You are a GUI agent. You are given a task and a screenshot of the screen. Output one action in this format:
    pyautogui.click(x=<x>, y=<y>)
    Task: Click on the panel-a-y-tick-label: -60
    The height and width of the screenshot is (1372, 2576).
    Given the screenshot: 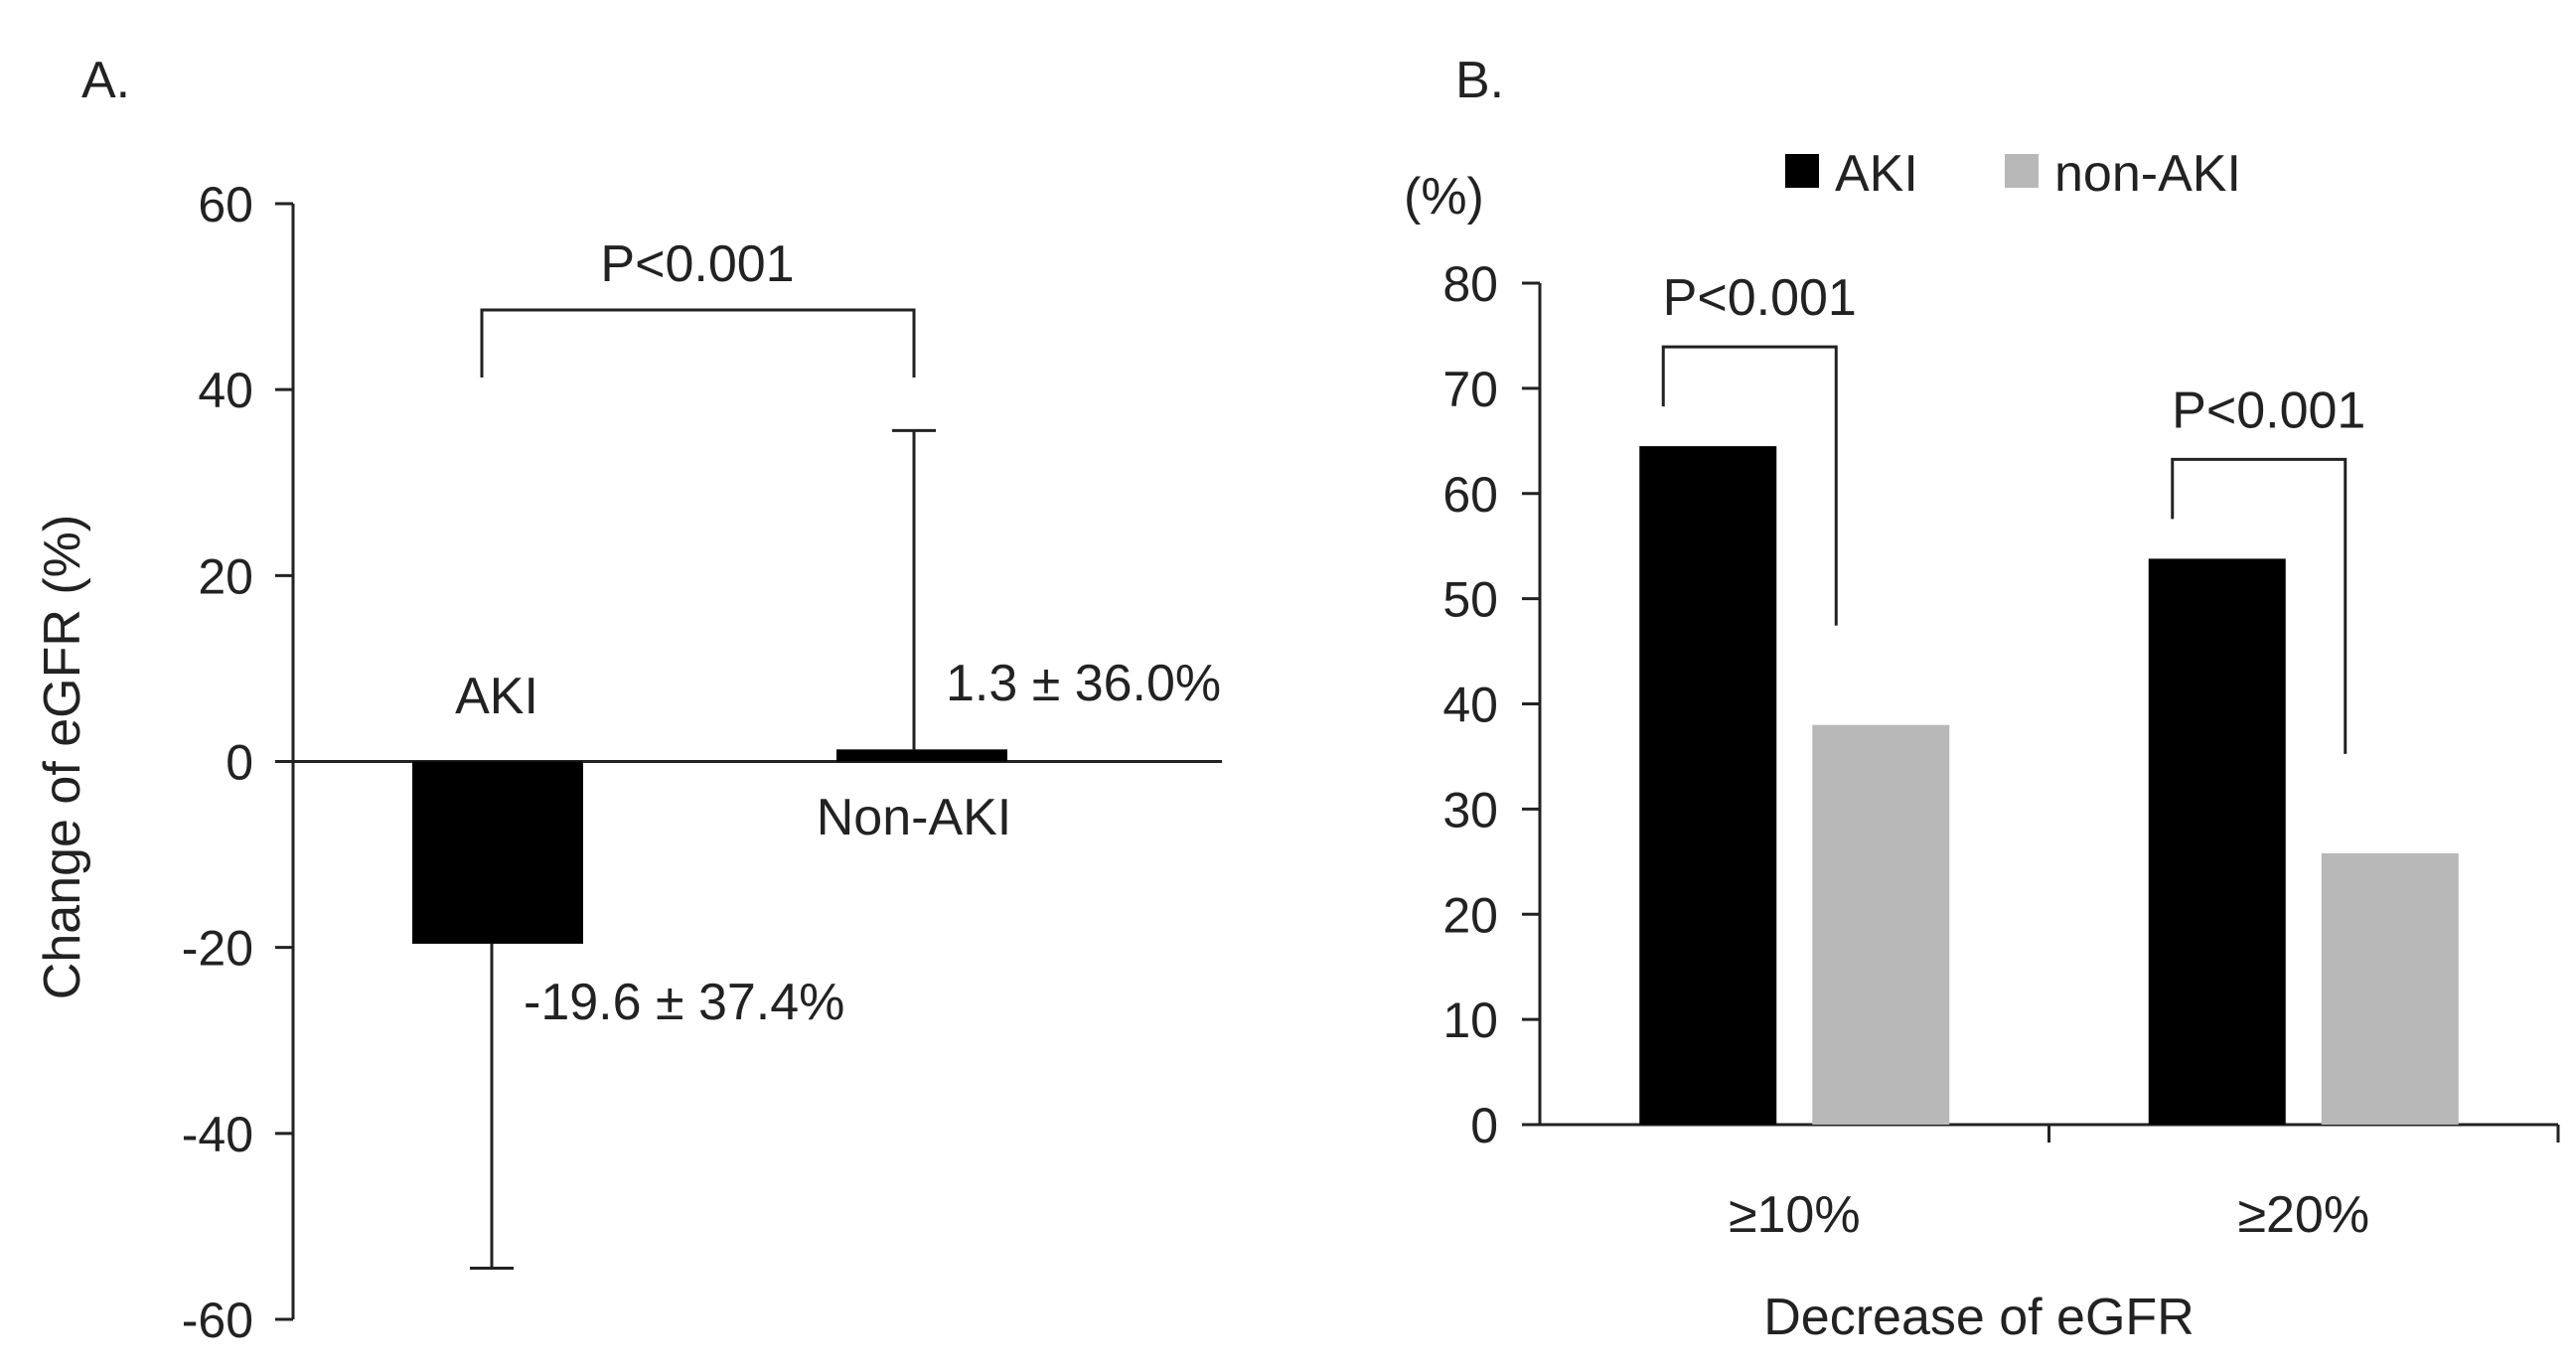 What is the action you would take?
    pyautogui.click(x=217, y=1320)
    